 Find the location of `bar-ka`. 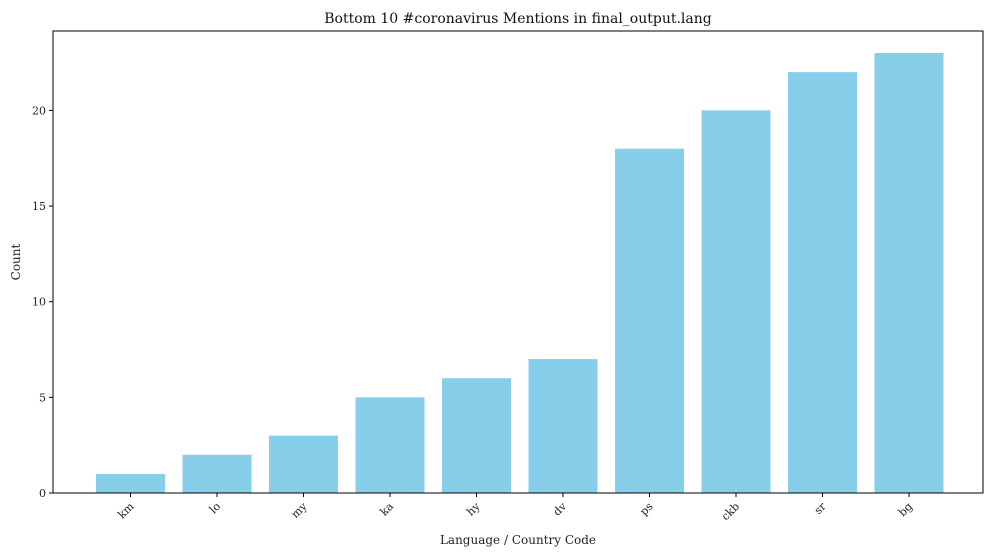

bar-ka is located at coordinates (390, 445).